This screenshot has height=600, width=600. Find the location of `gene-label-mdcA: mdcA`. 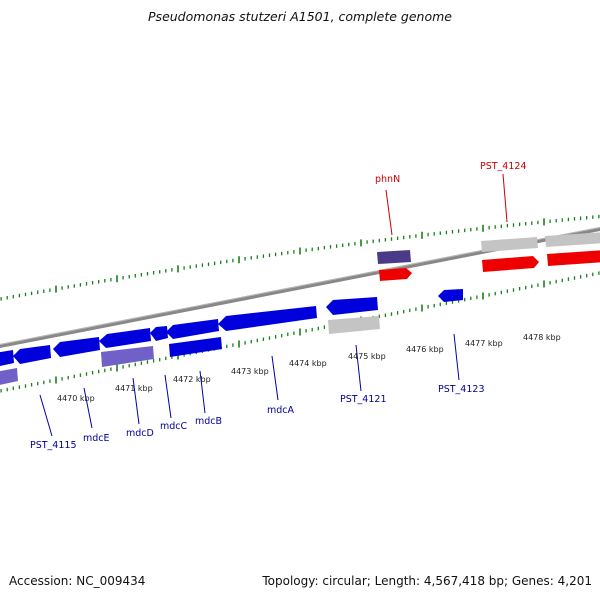

gene-label-mdcA: mdcA is located at coordinates (281, 410).